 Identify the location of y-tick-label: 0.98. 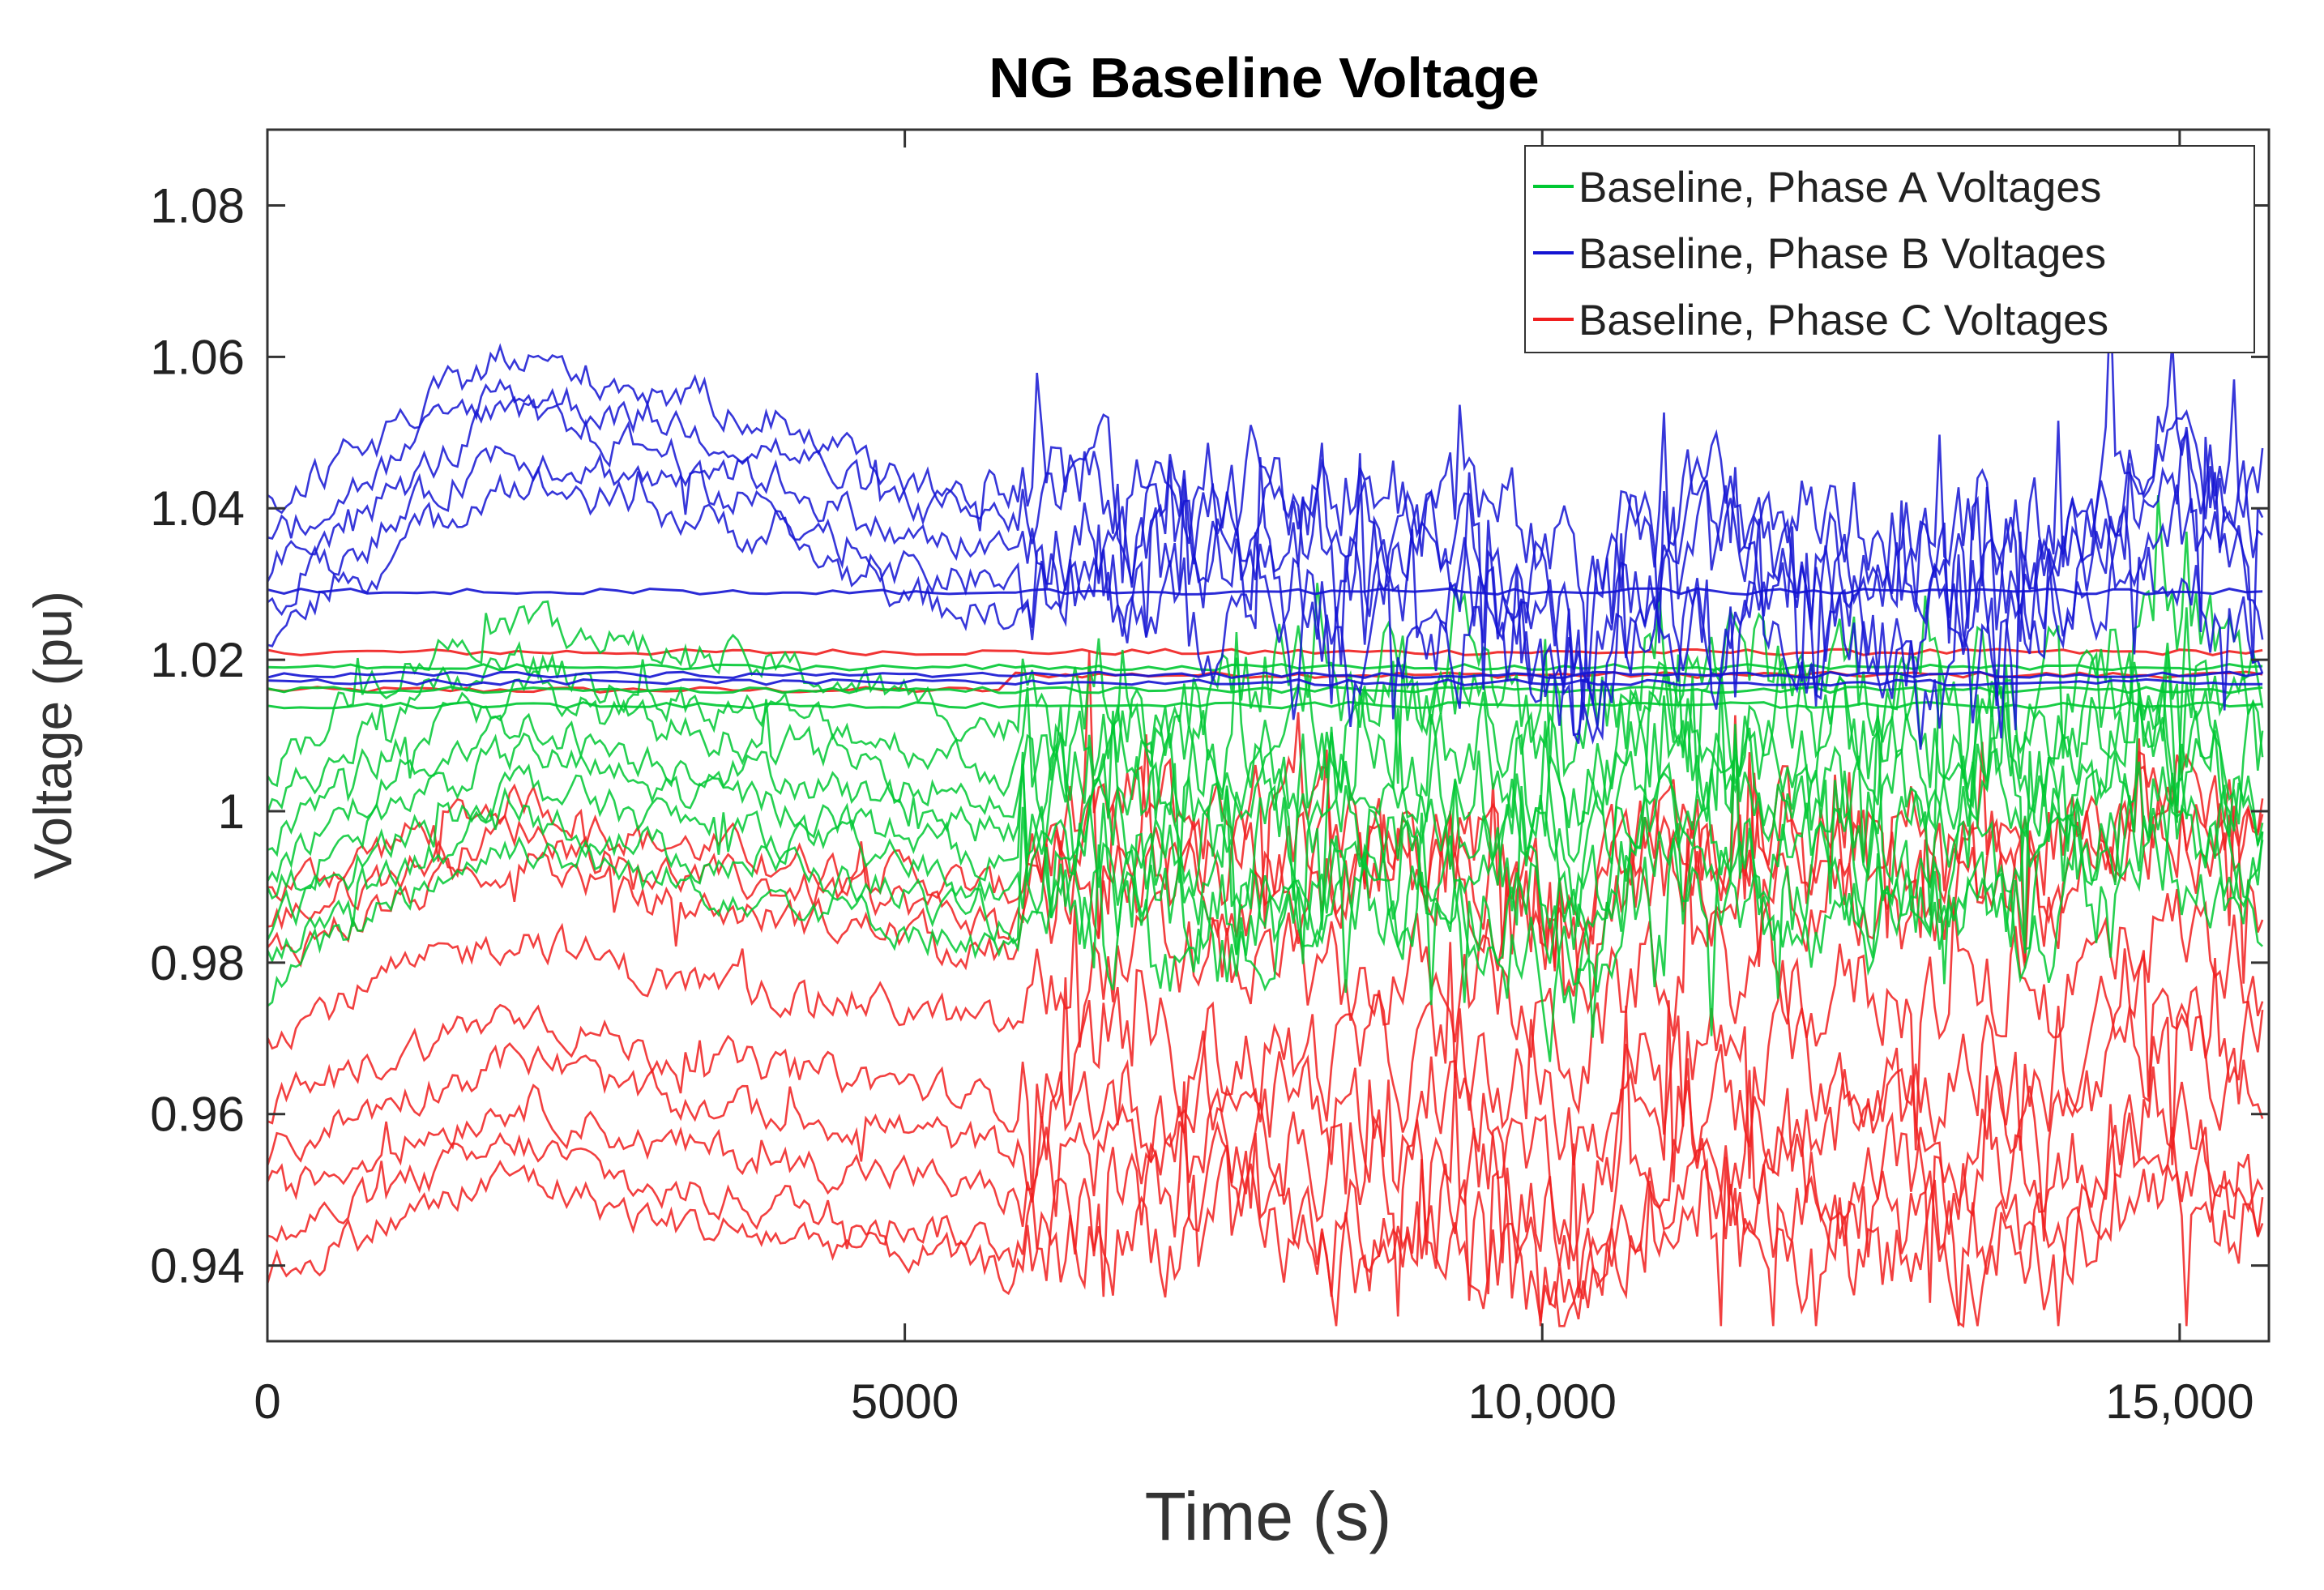
(197, 963).